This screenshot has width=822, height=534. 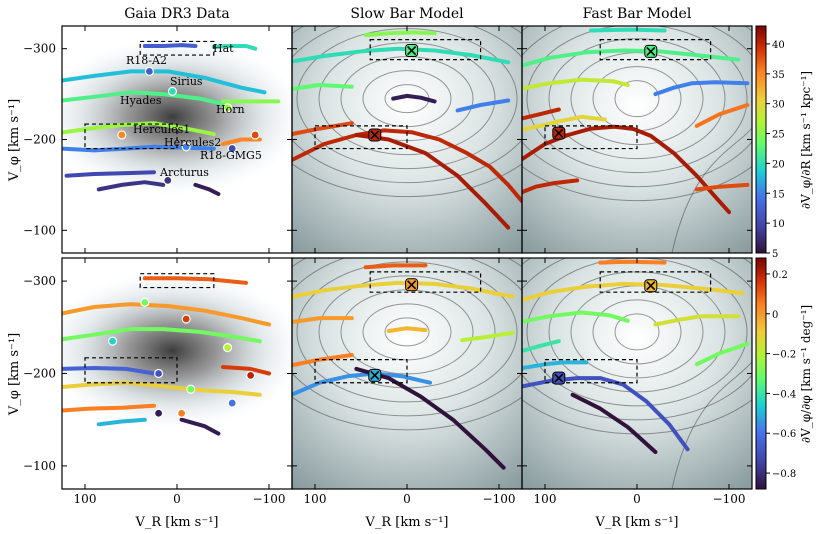 I want to click on panel-bottom-middle, so click(x=407, y=373).